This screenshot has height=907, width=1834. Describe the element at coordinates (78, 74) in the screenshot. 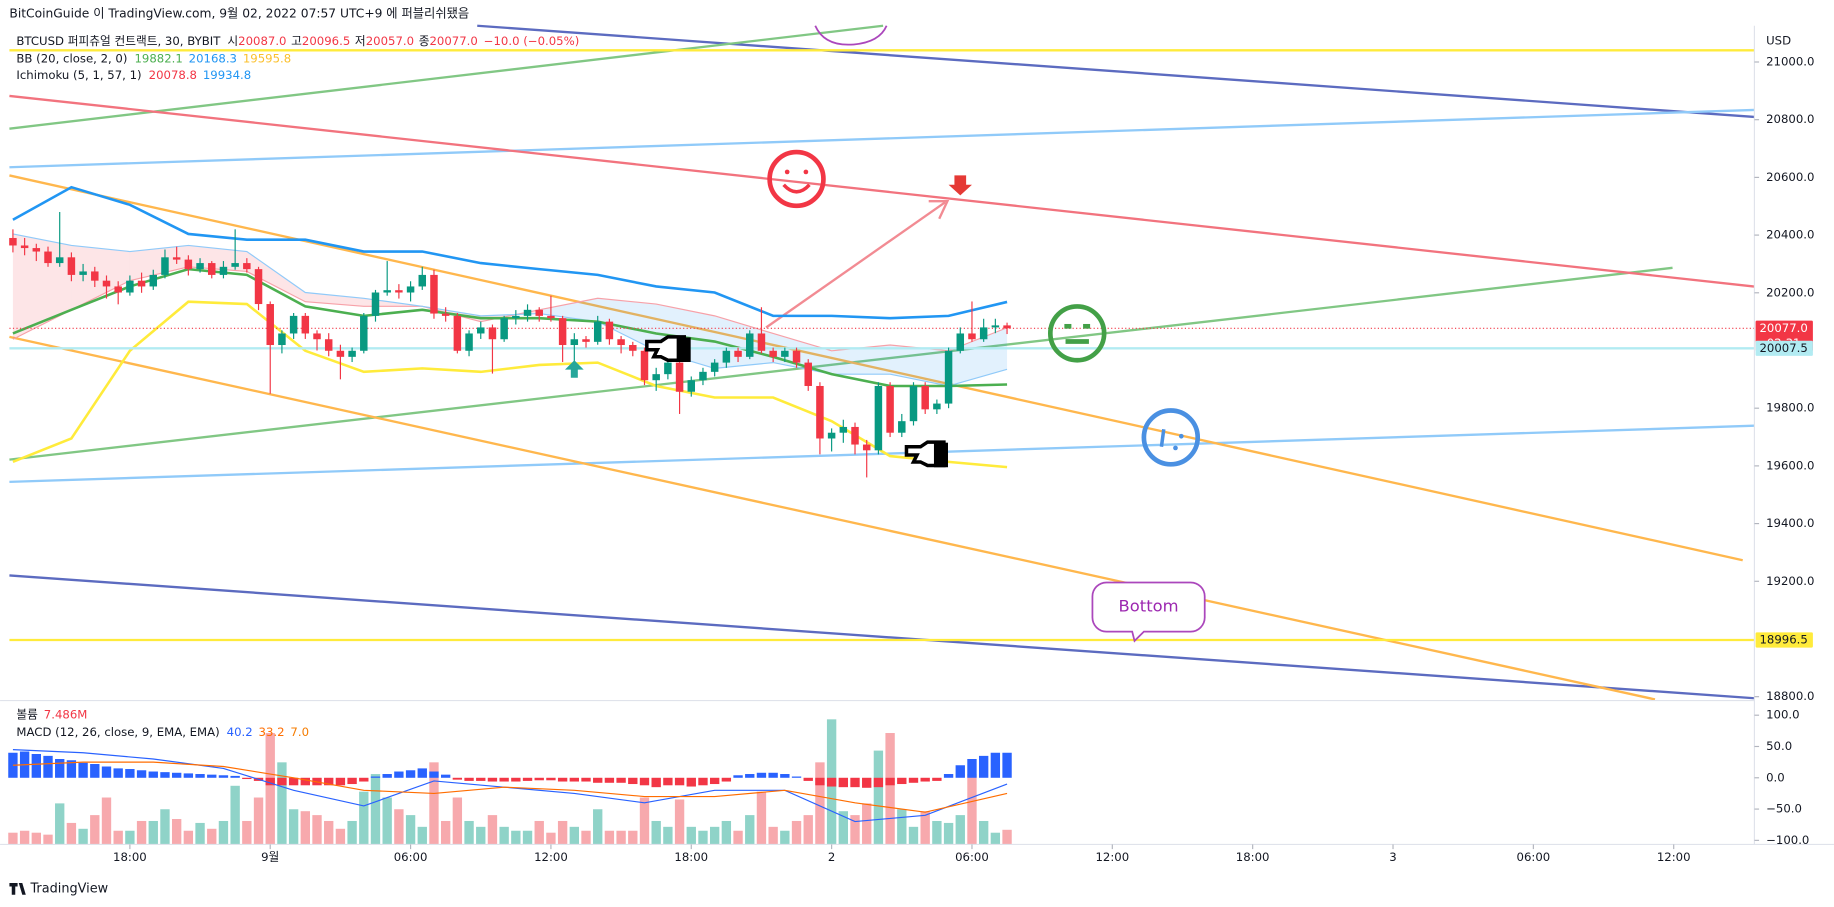

I see `ichimoku: Ichimoku (5, 1, 57, 1)` at that location.